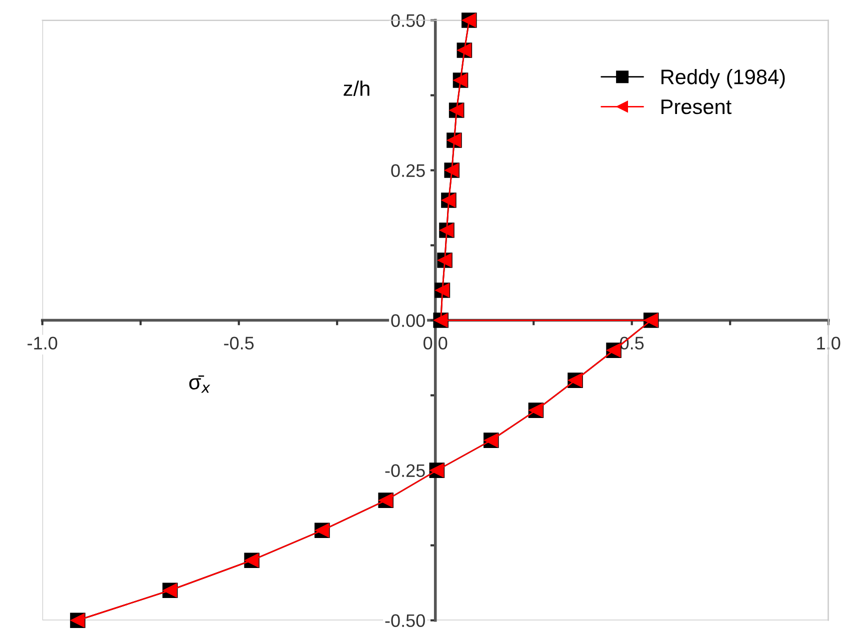 Image resolution: width=847 pixels, height=633 pixels. Describe the element at coordinates (408, 170) in the screenshot. I see `y-tick-label: 0.25` at that location.